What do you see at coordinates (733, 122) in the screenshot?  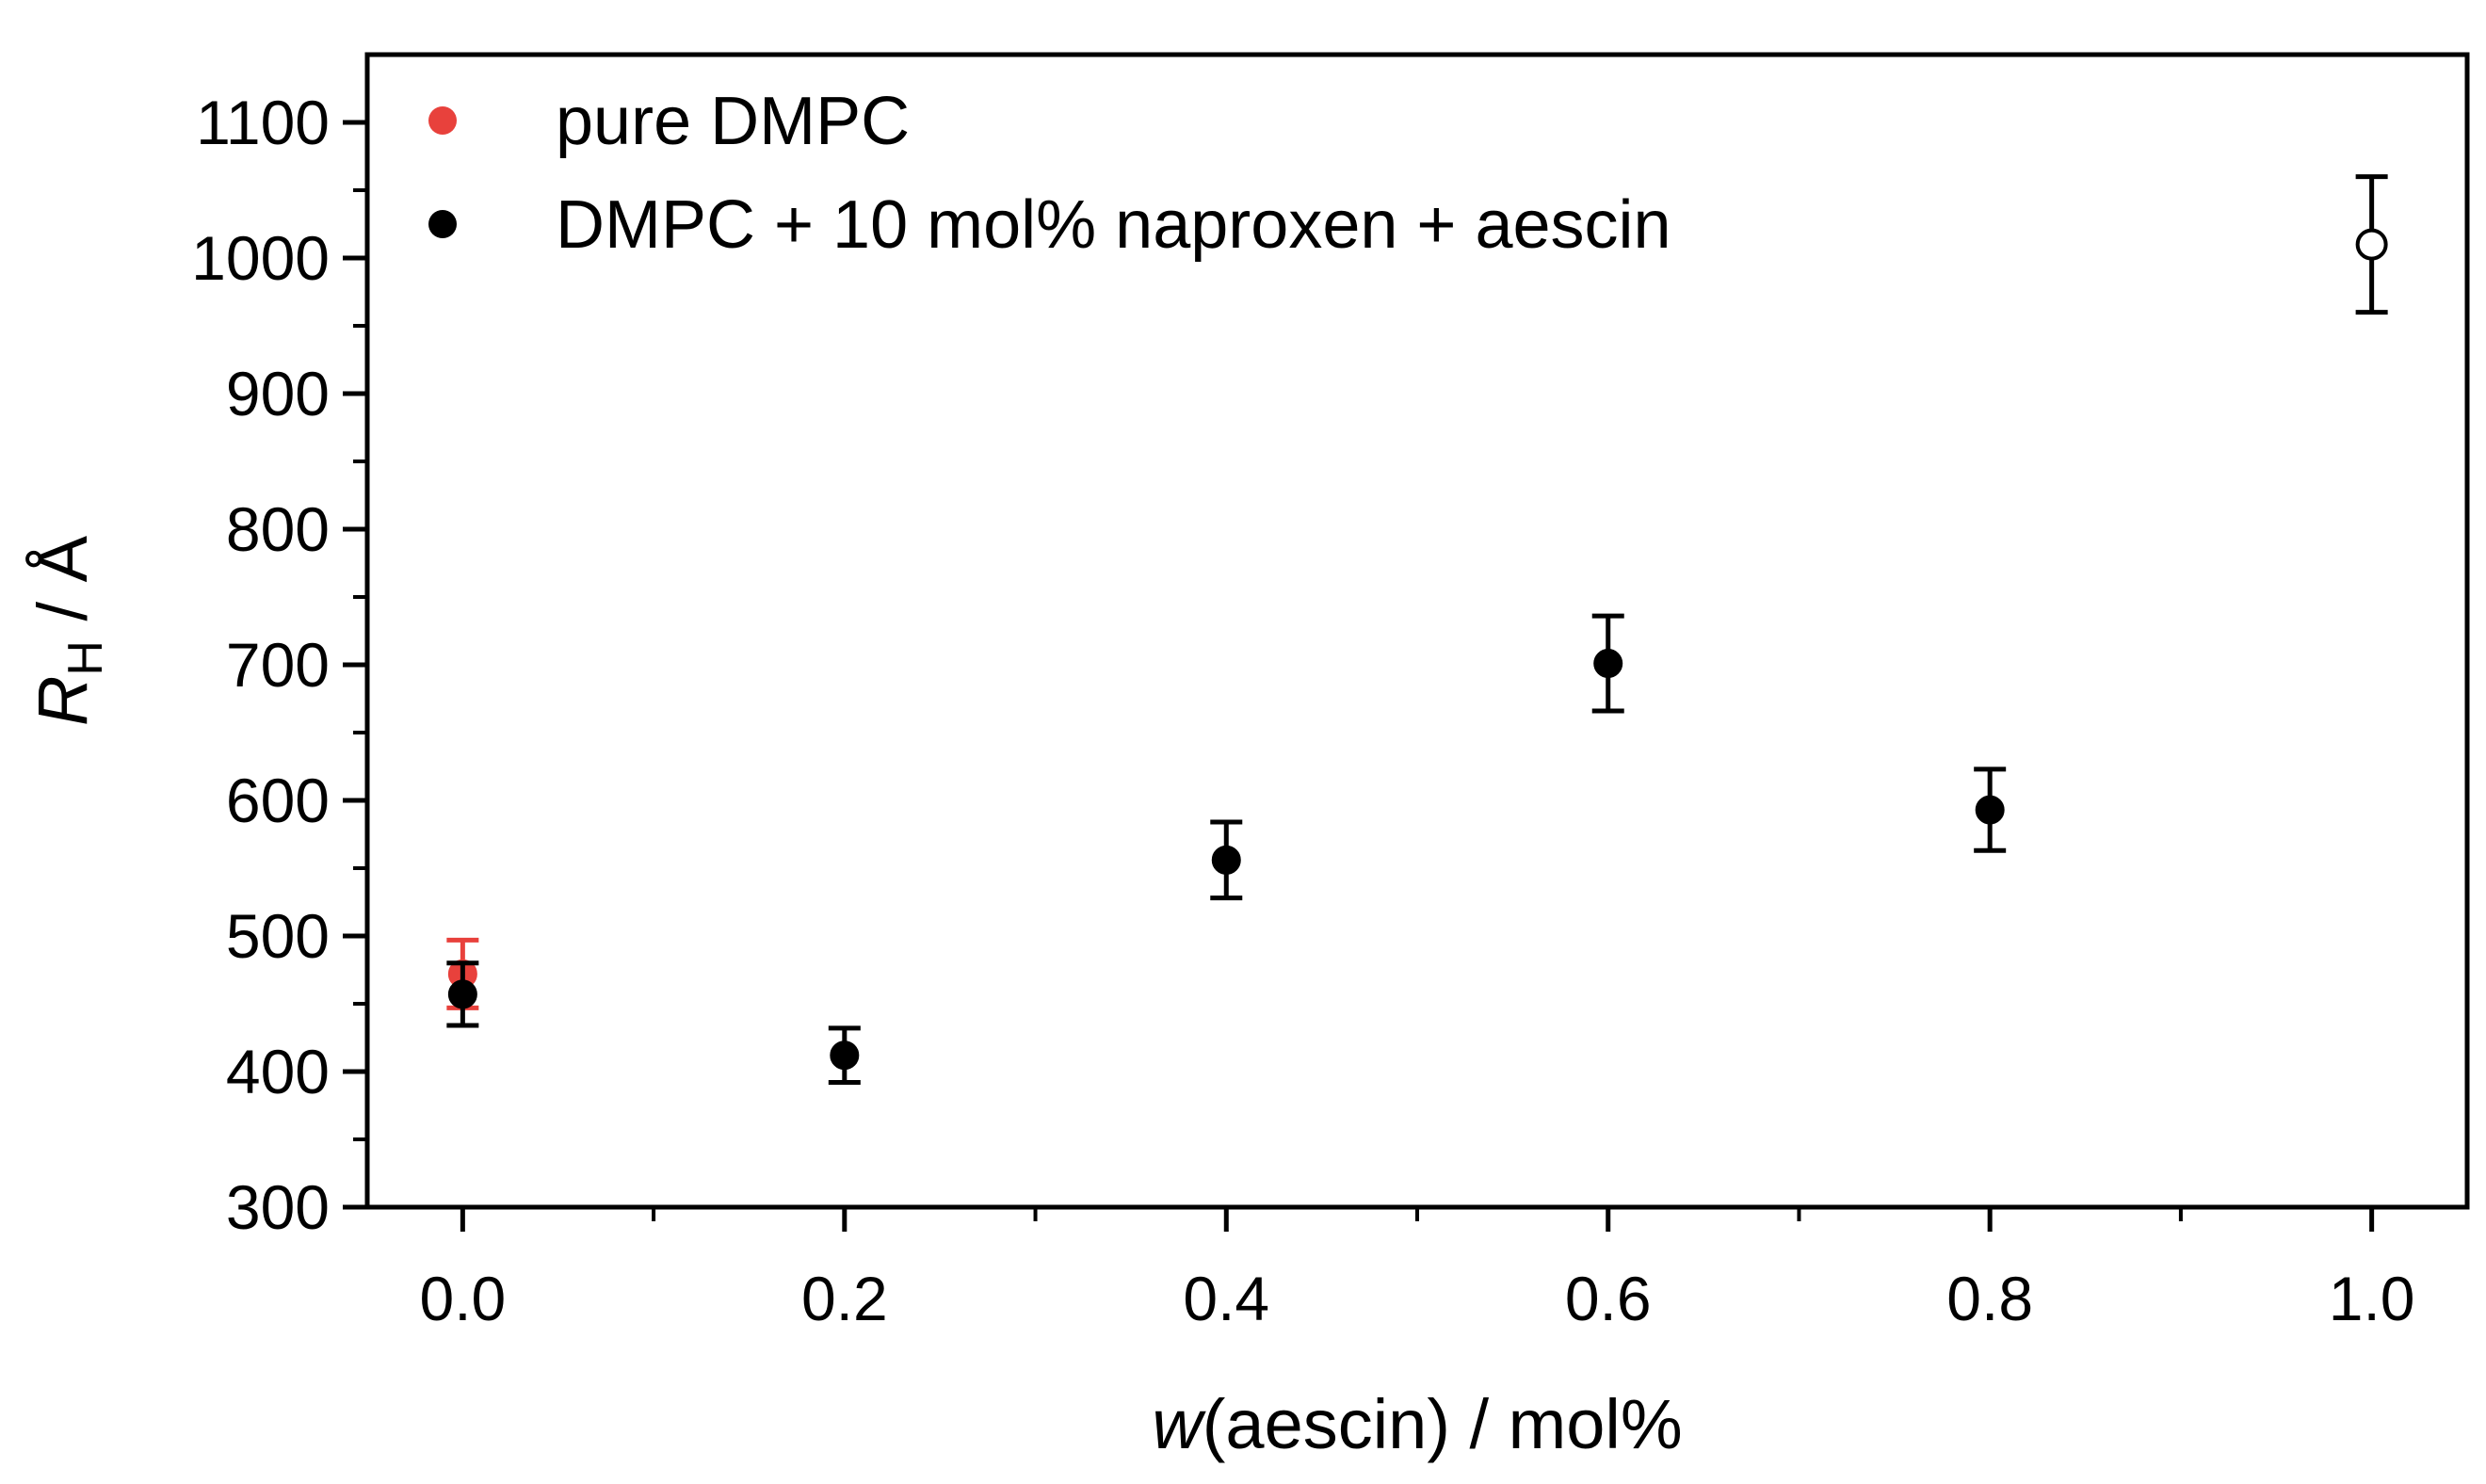 I see `legend-label: pure DMPC` at bounding box center [733, 122].